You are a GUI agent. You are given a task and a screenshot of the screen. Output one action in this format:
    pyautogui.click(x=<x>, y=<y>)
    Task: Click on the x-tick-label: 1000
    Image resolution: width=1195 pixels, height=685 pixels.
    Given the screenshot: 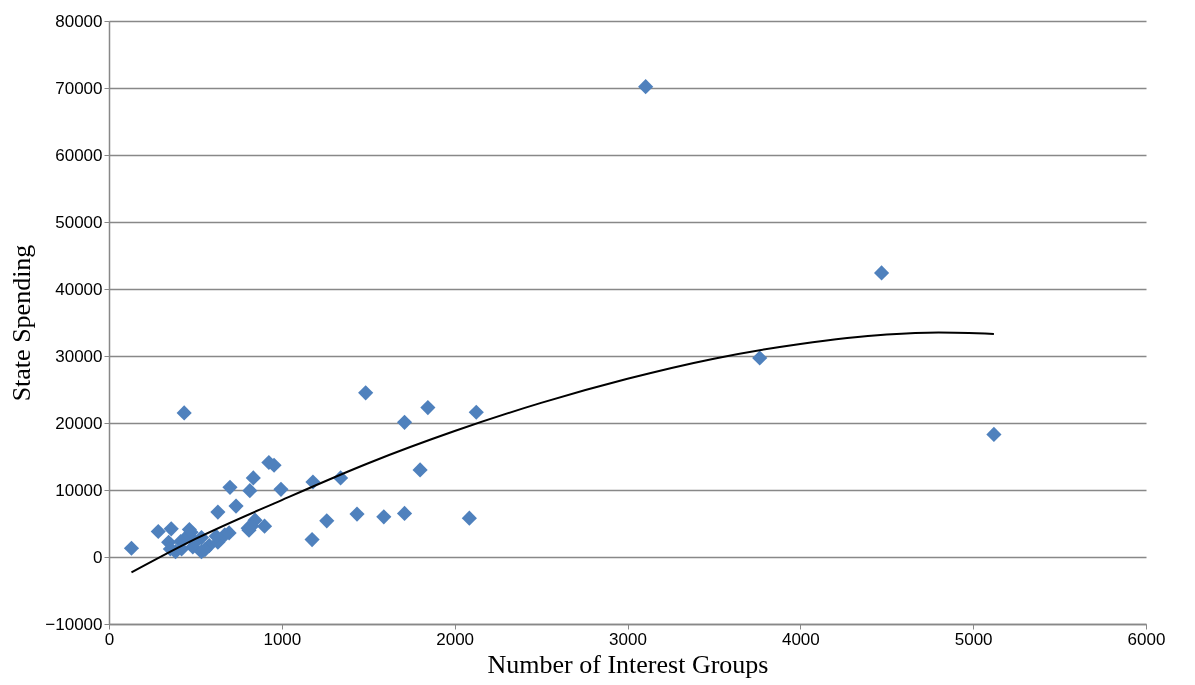 What is the action you would take?
    pyautogui.click(x=282, y=639)
    